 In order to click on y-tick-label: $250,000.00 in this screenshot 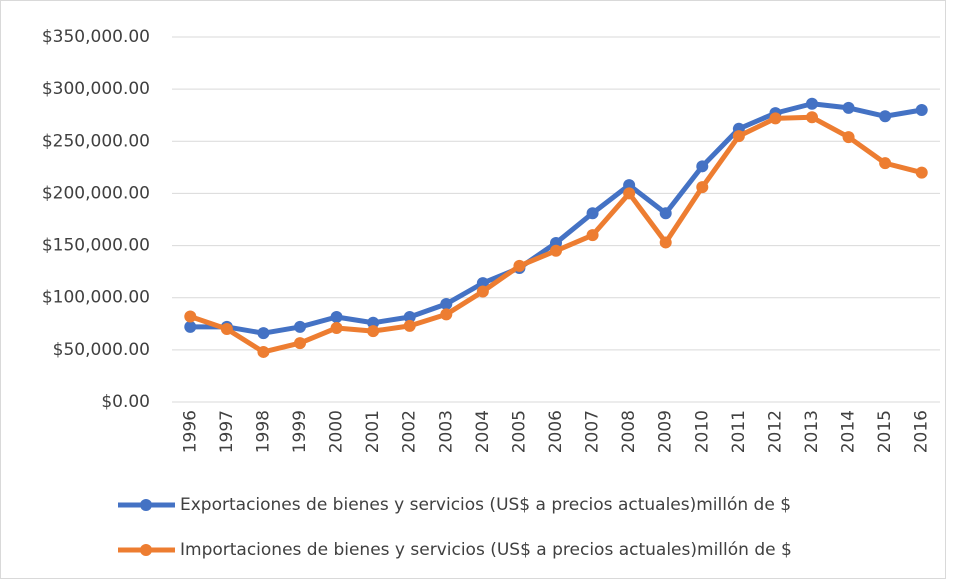, I will do `click(96, 141)`.